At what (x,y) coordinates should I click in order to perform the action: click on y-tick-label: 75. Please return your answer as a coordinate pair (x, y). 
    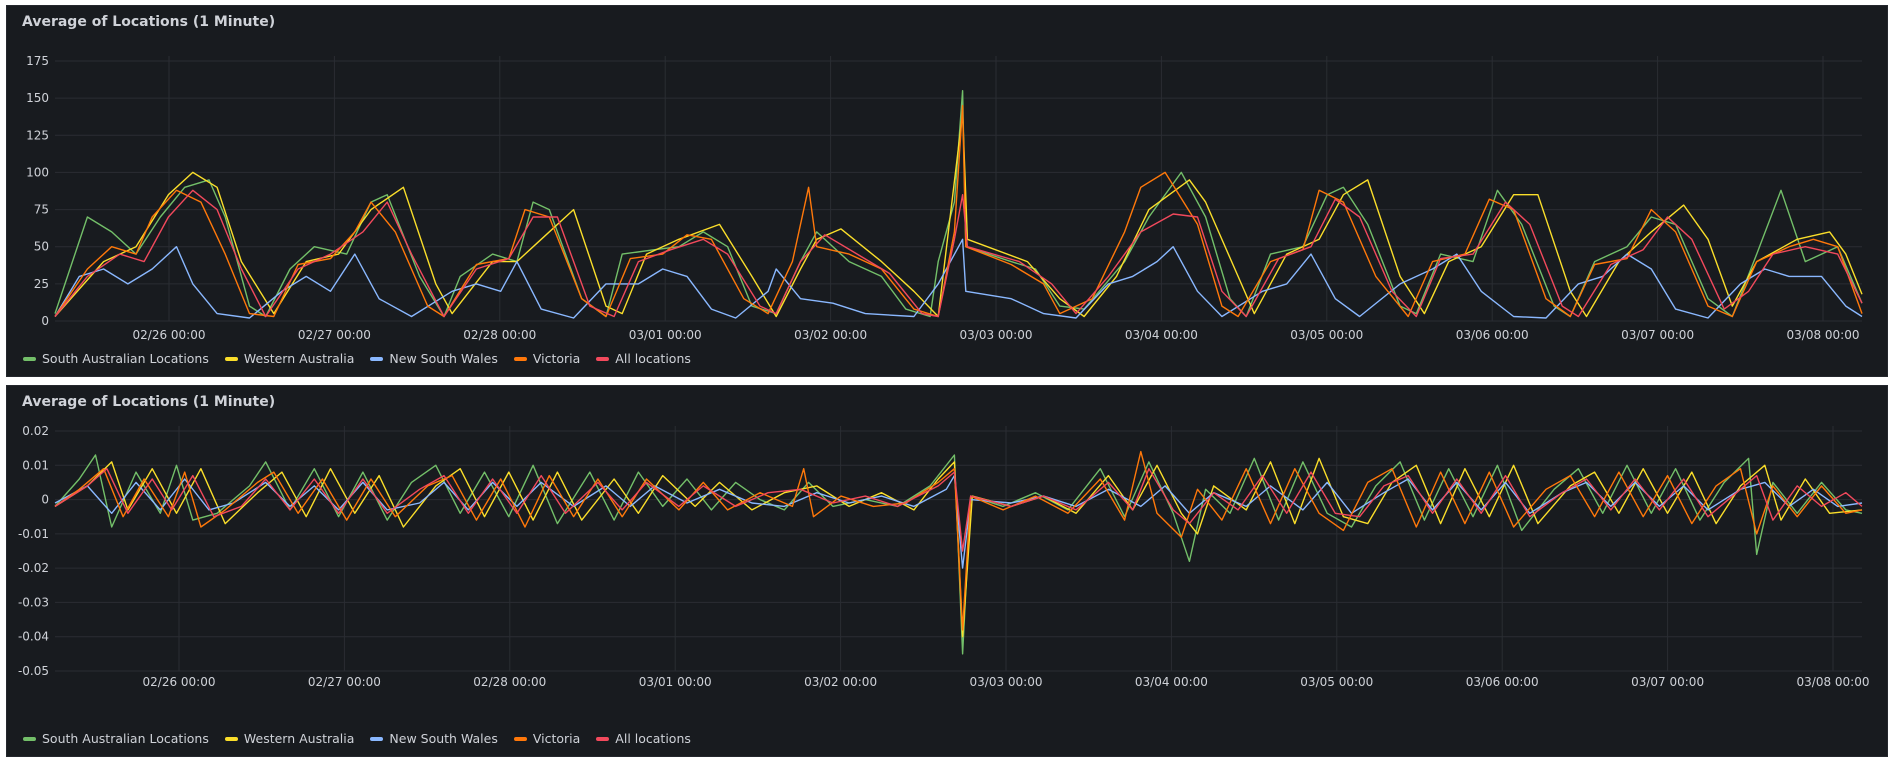
    Looking at the image, I should click on (41, 210).